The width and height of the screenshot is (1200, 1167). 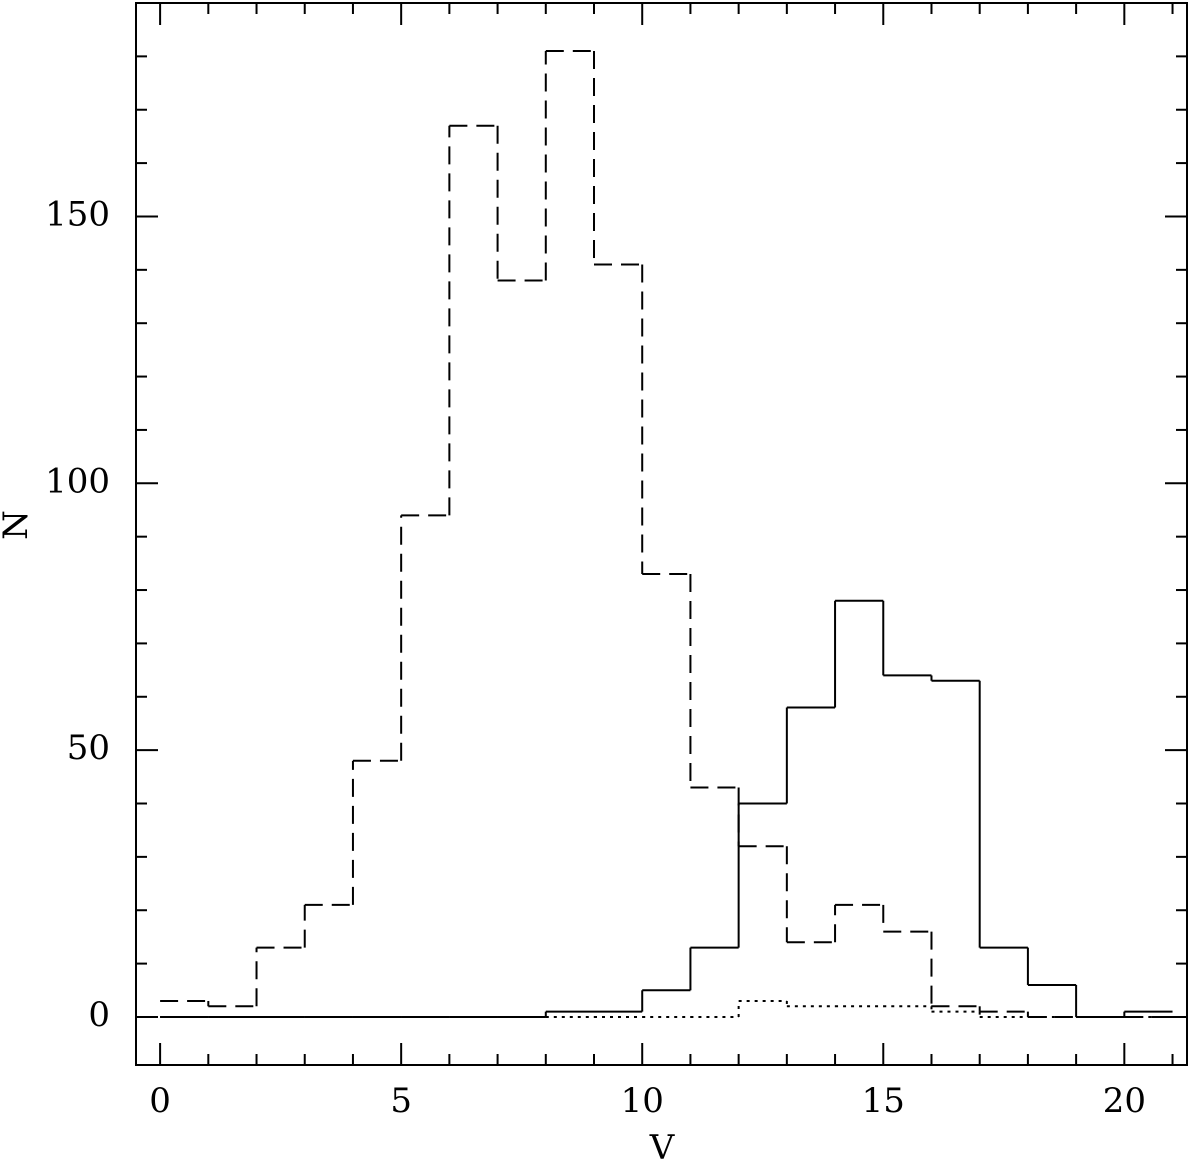 I want to click on x-tick-label: 5, so click(x=401, y=1101).